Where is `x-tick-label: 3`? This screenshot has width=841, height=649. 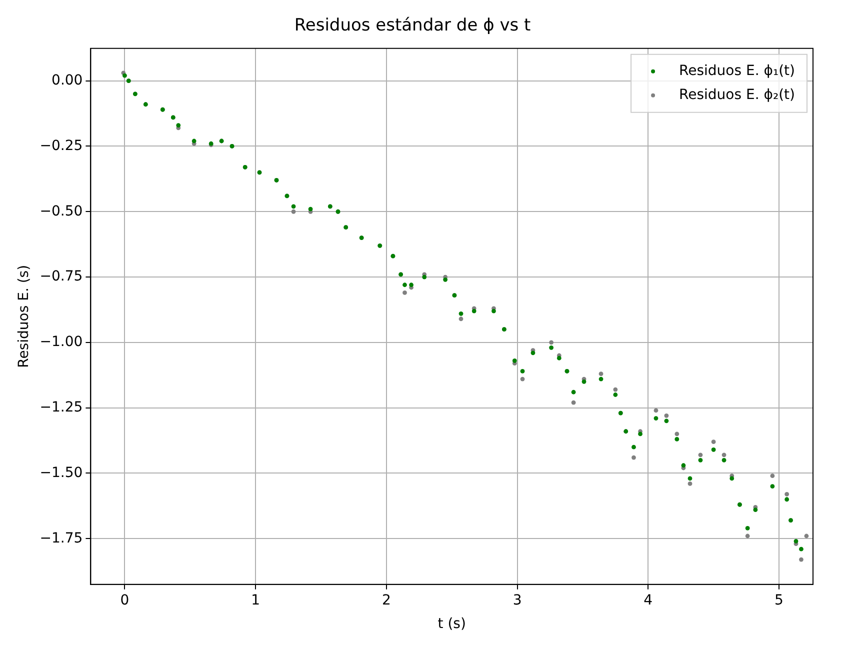
x-tick-label: 3 is located at coordinates (517, 600).